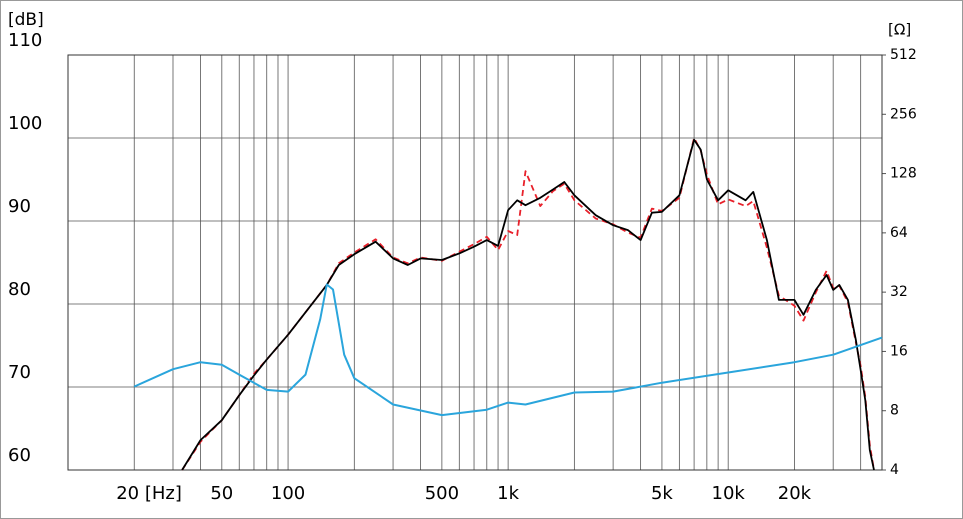  Describe the element at coordinates (19, 289) in the screenshot. I see `y-tick-label: 80` at that location.